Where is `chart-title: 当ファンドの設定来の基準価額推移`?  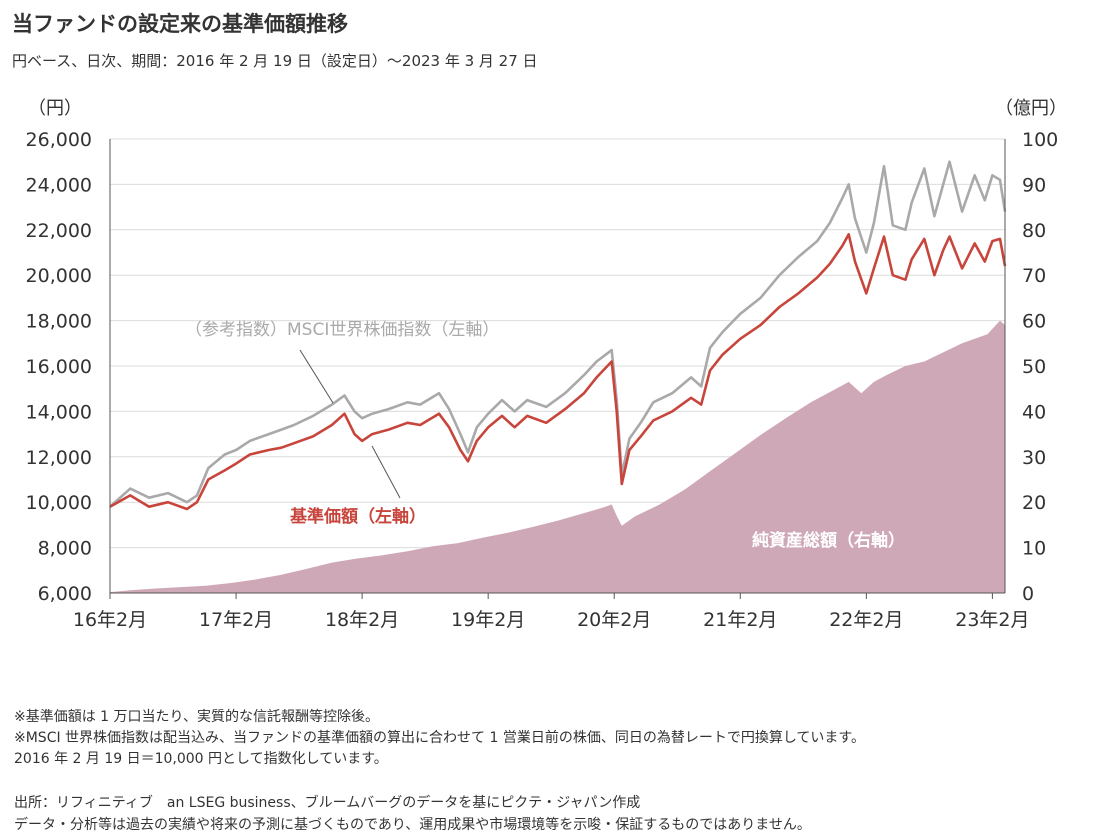
chart-title: 当ファンドの設定来の基準価額推移 is located at coordinates (180, 24).